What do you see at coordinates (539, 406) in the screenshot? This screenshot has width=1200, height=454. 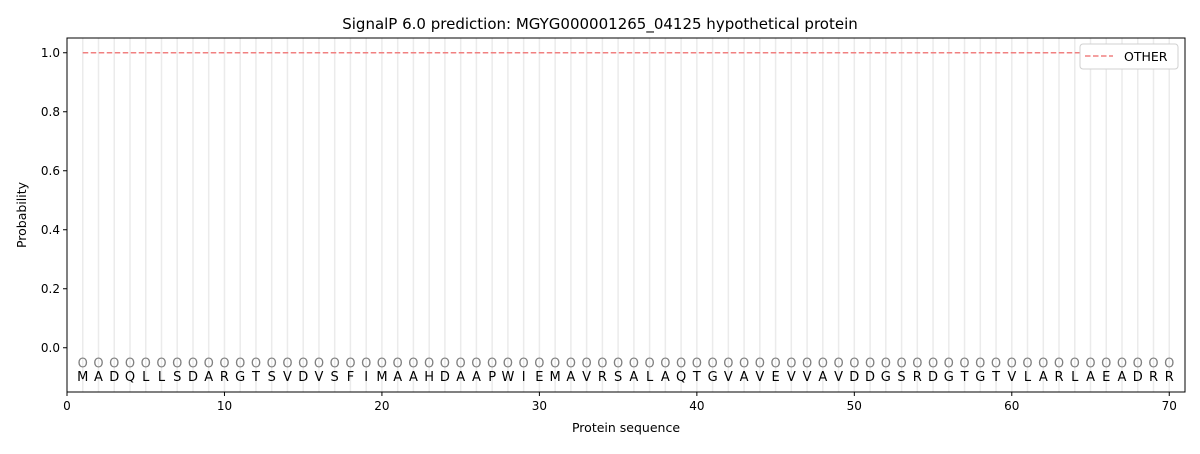 I see `x-tick-label: 30` at bounding box center [539, 406].